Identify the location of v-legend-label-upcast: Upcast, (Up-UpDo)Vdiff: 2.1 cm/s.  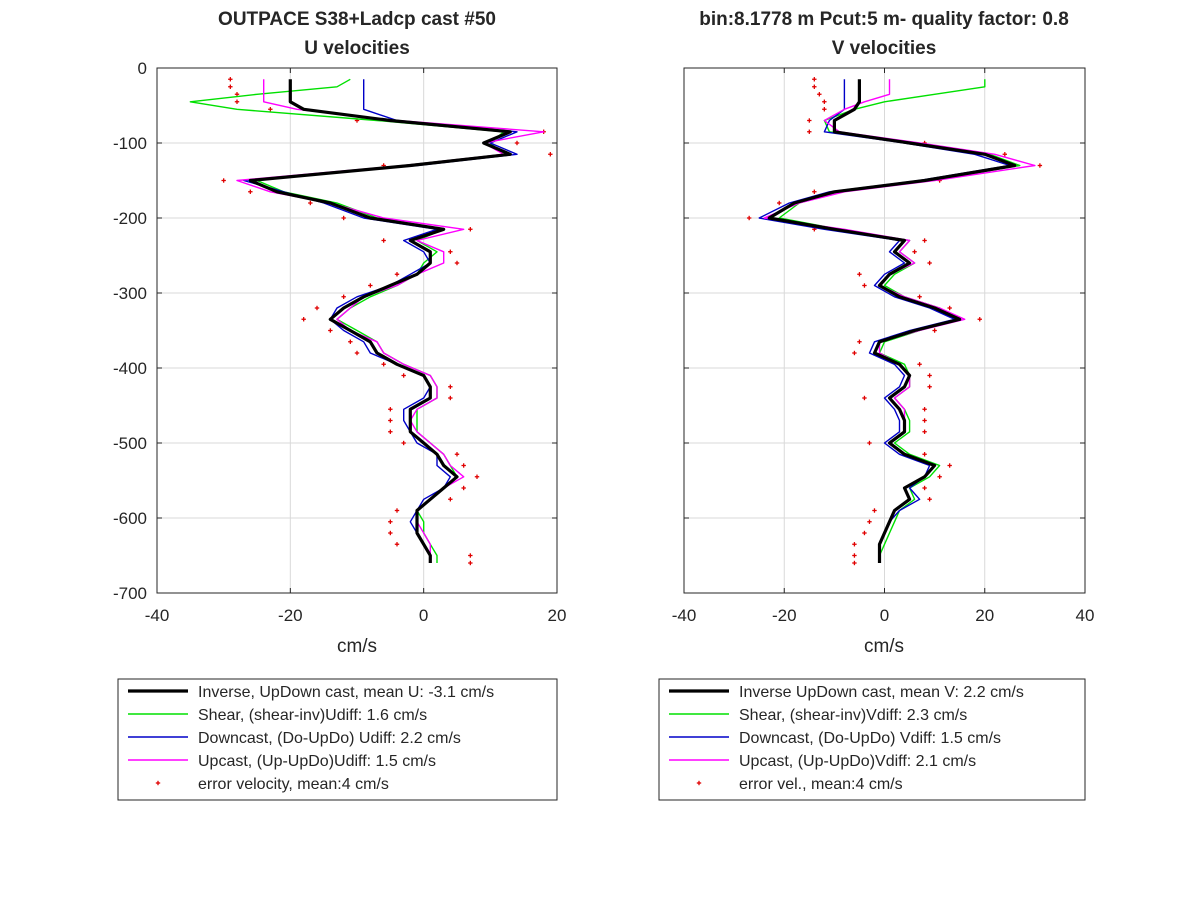
(857, 761).